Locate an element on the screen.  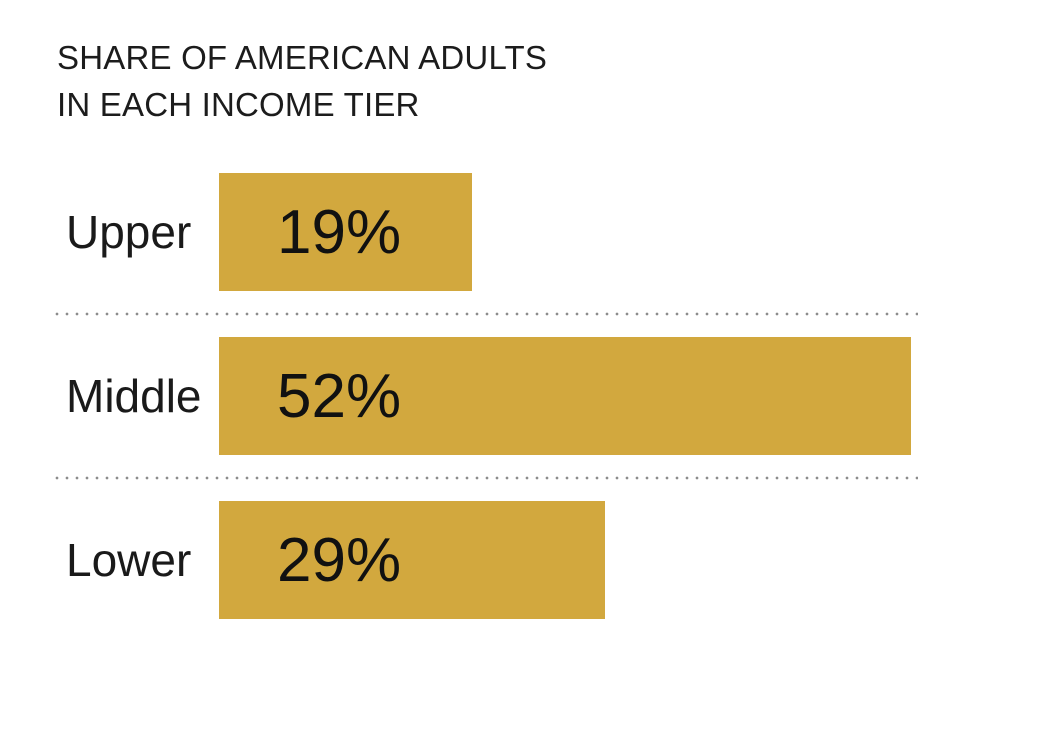
bar: 19% is located at coordinates (345, 232).